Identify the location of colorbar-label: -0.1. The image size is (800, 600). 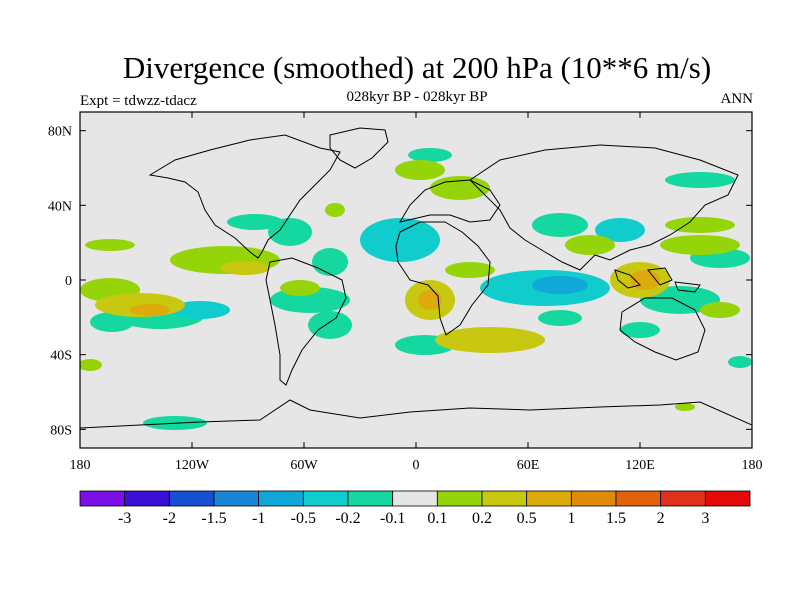
(392, 518).